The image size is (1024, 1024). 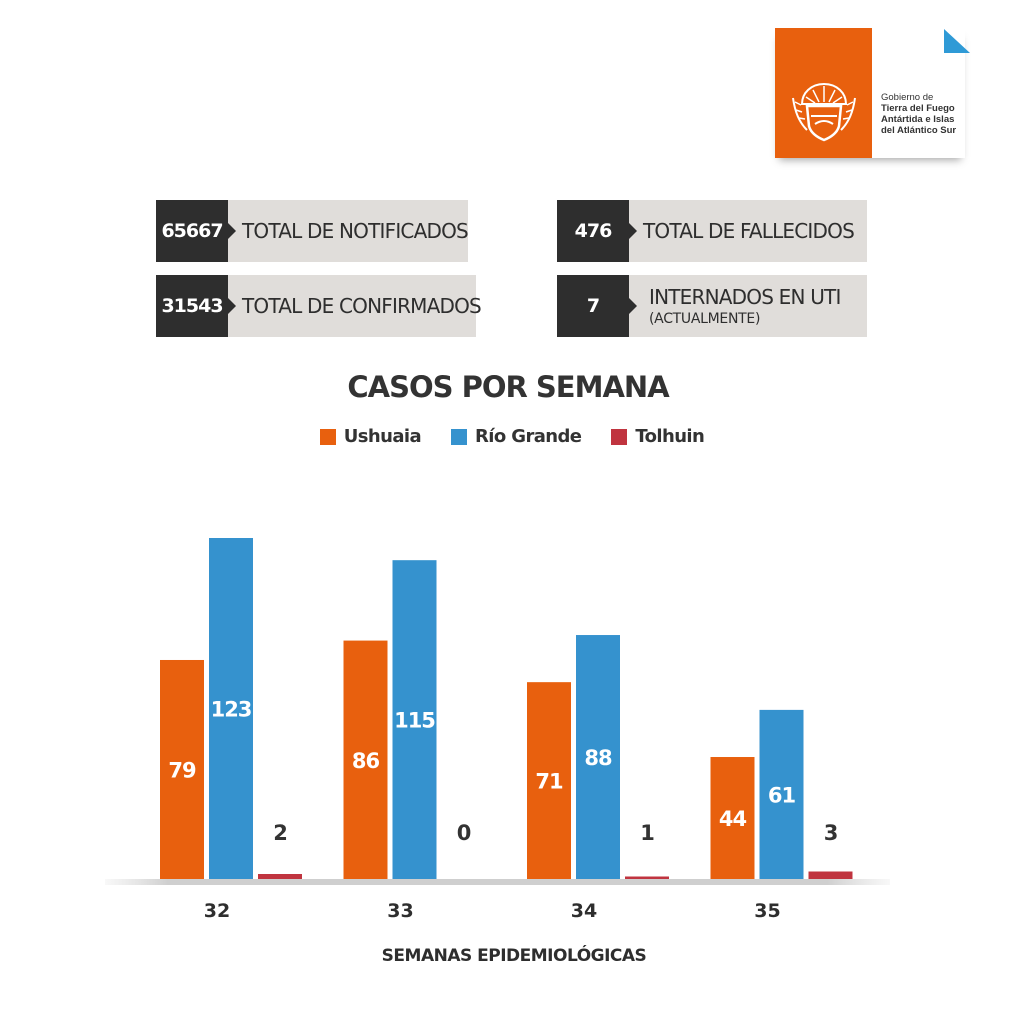 I want to click on legend-label-ushuaia: Ushuaia, so click(x=382, y=436).